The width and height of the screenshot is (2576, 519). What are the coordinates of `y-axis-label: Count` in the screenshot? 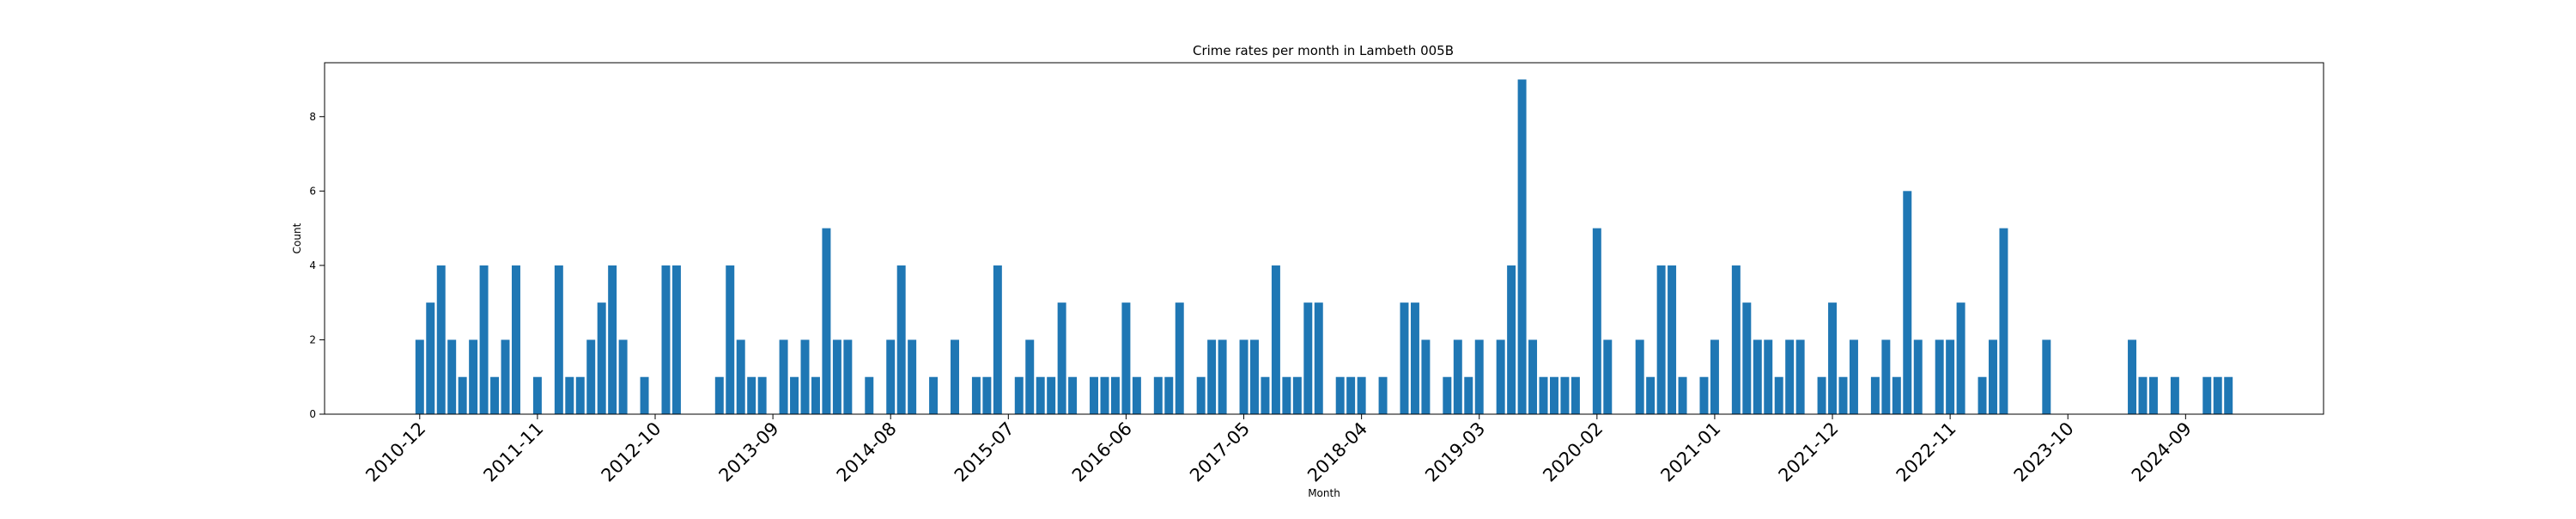 It's located at (297, 238).